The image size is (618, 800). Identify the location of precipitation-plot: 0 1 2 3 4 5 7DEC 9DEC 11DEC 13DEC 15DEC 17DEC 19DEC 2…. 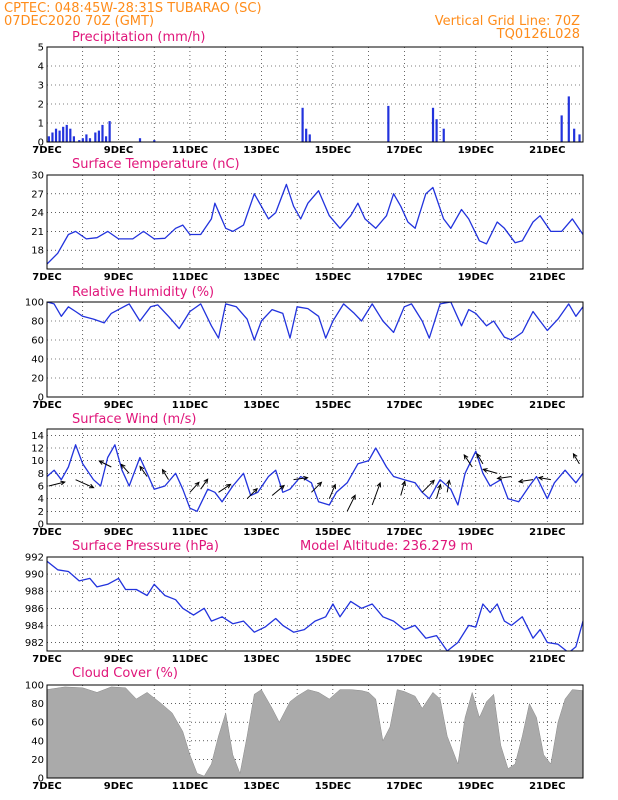
(308, 99).